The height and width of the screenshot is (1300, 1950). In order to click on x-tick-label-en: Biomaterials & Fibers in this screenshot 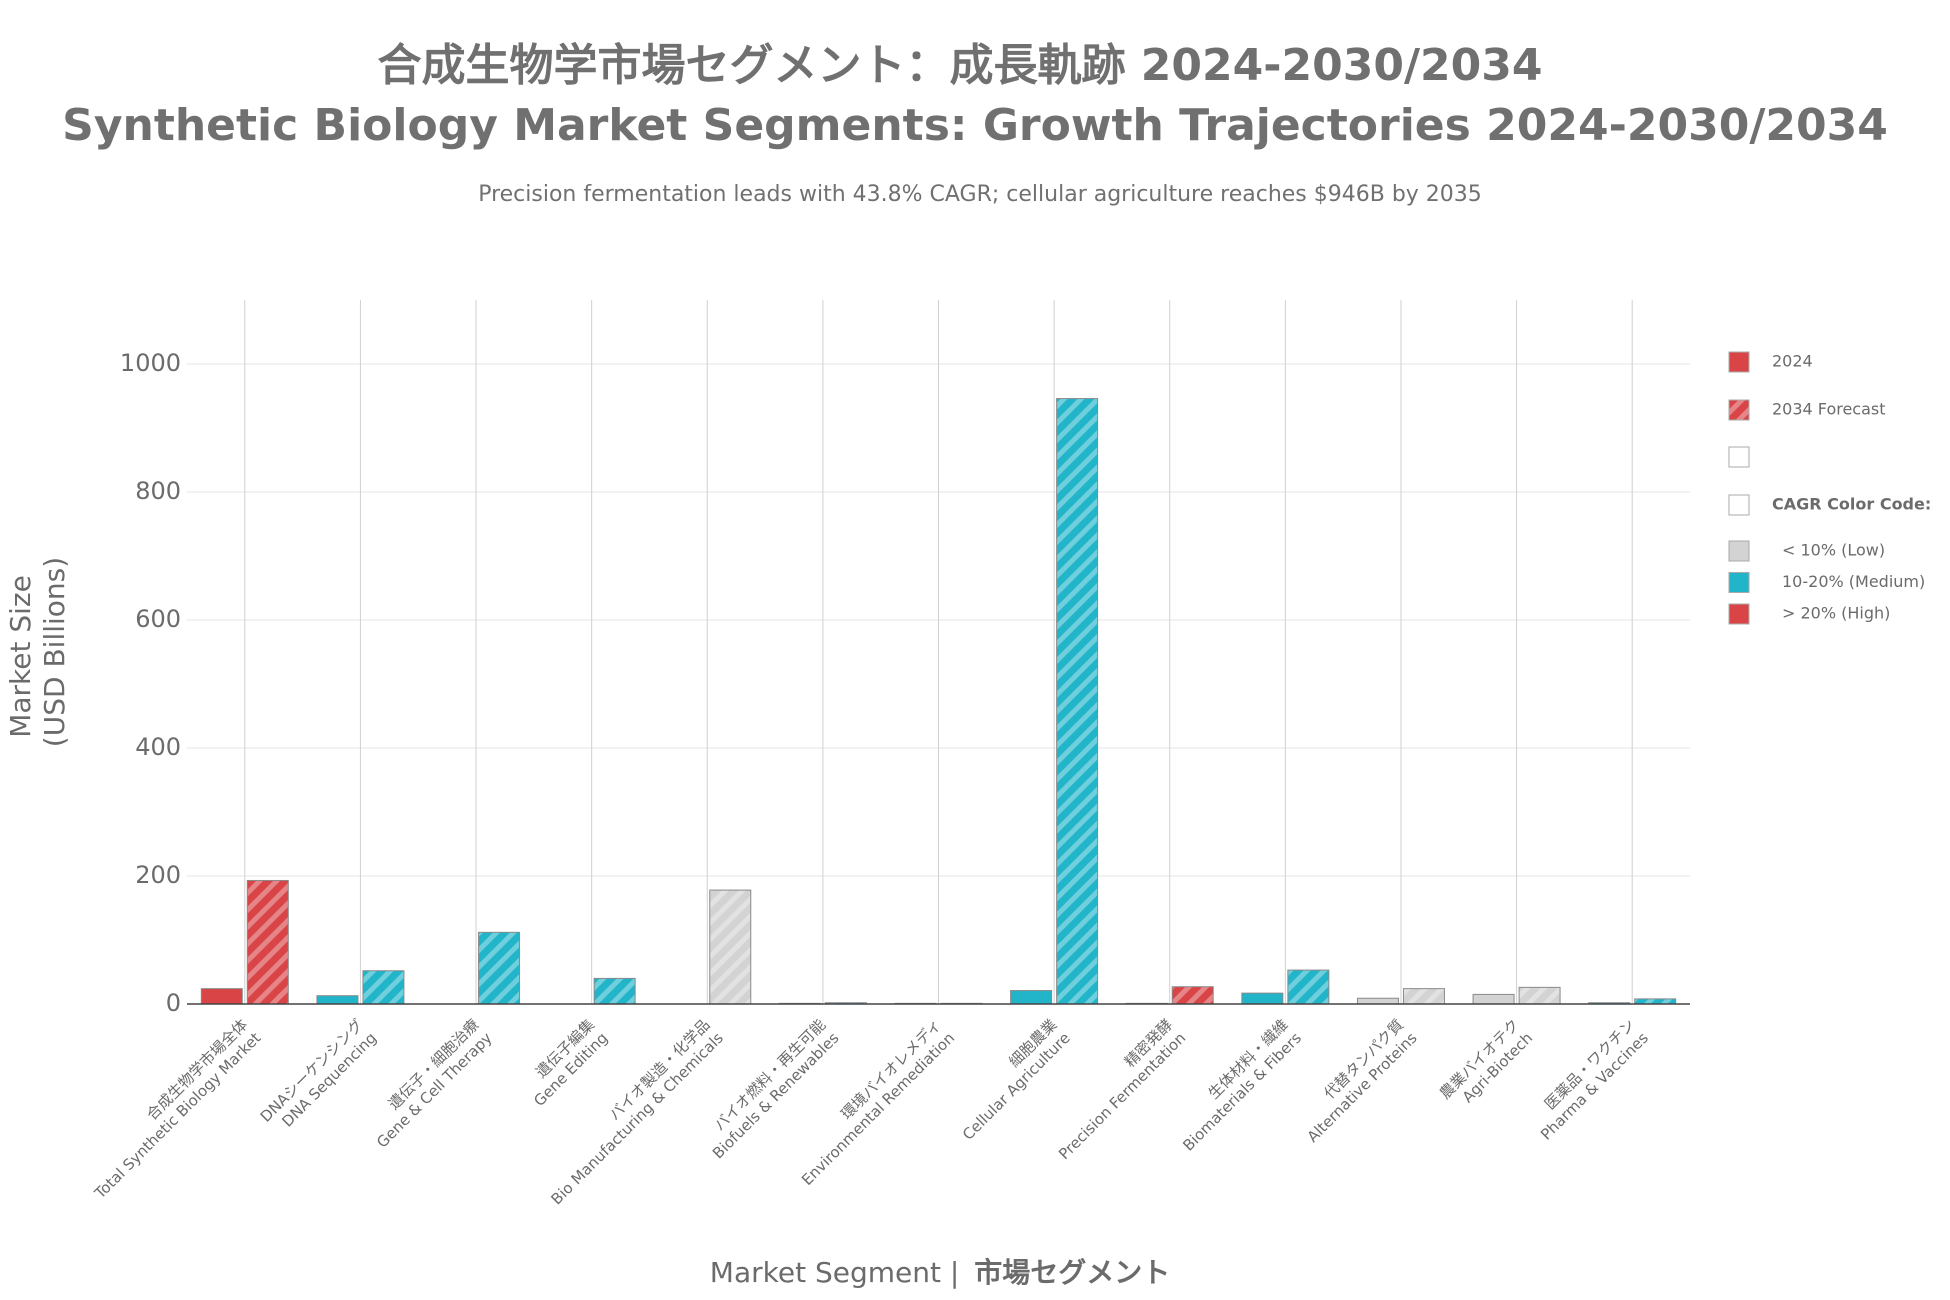, I will do `click(1242, 1091)`.